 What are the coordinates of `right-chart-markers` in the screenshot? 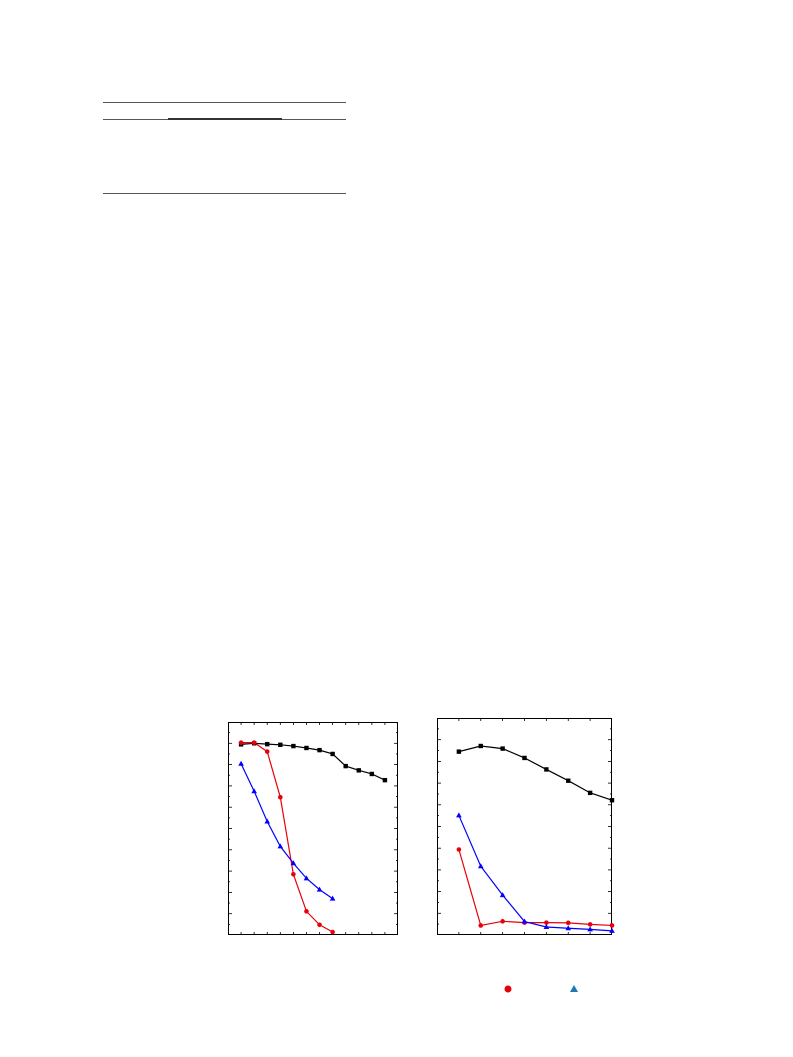 It's located at (535, 838).